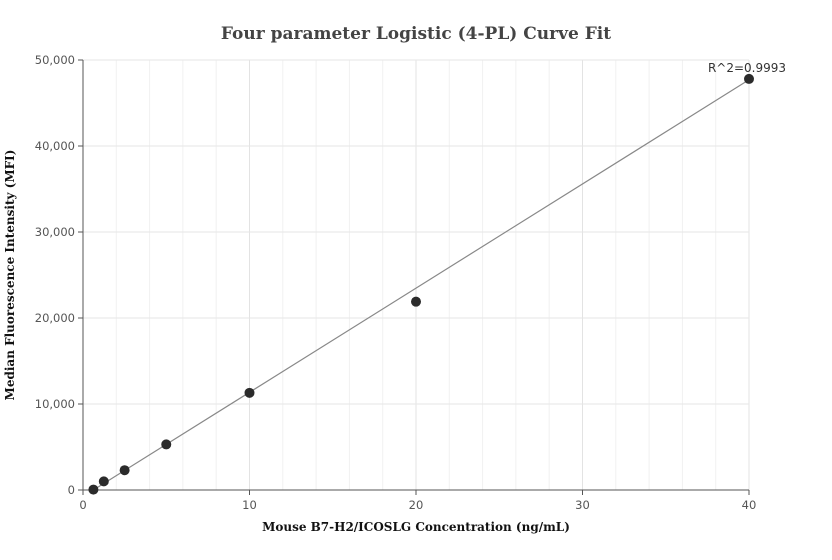 This screenshot has width=832, height=560. What do you see at coordinates (55, 232) in the screenshot?
I see `y-tick-label: 30,000` at bounding box center [55, 232].